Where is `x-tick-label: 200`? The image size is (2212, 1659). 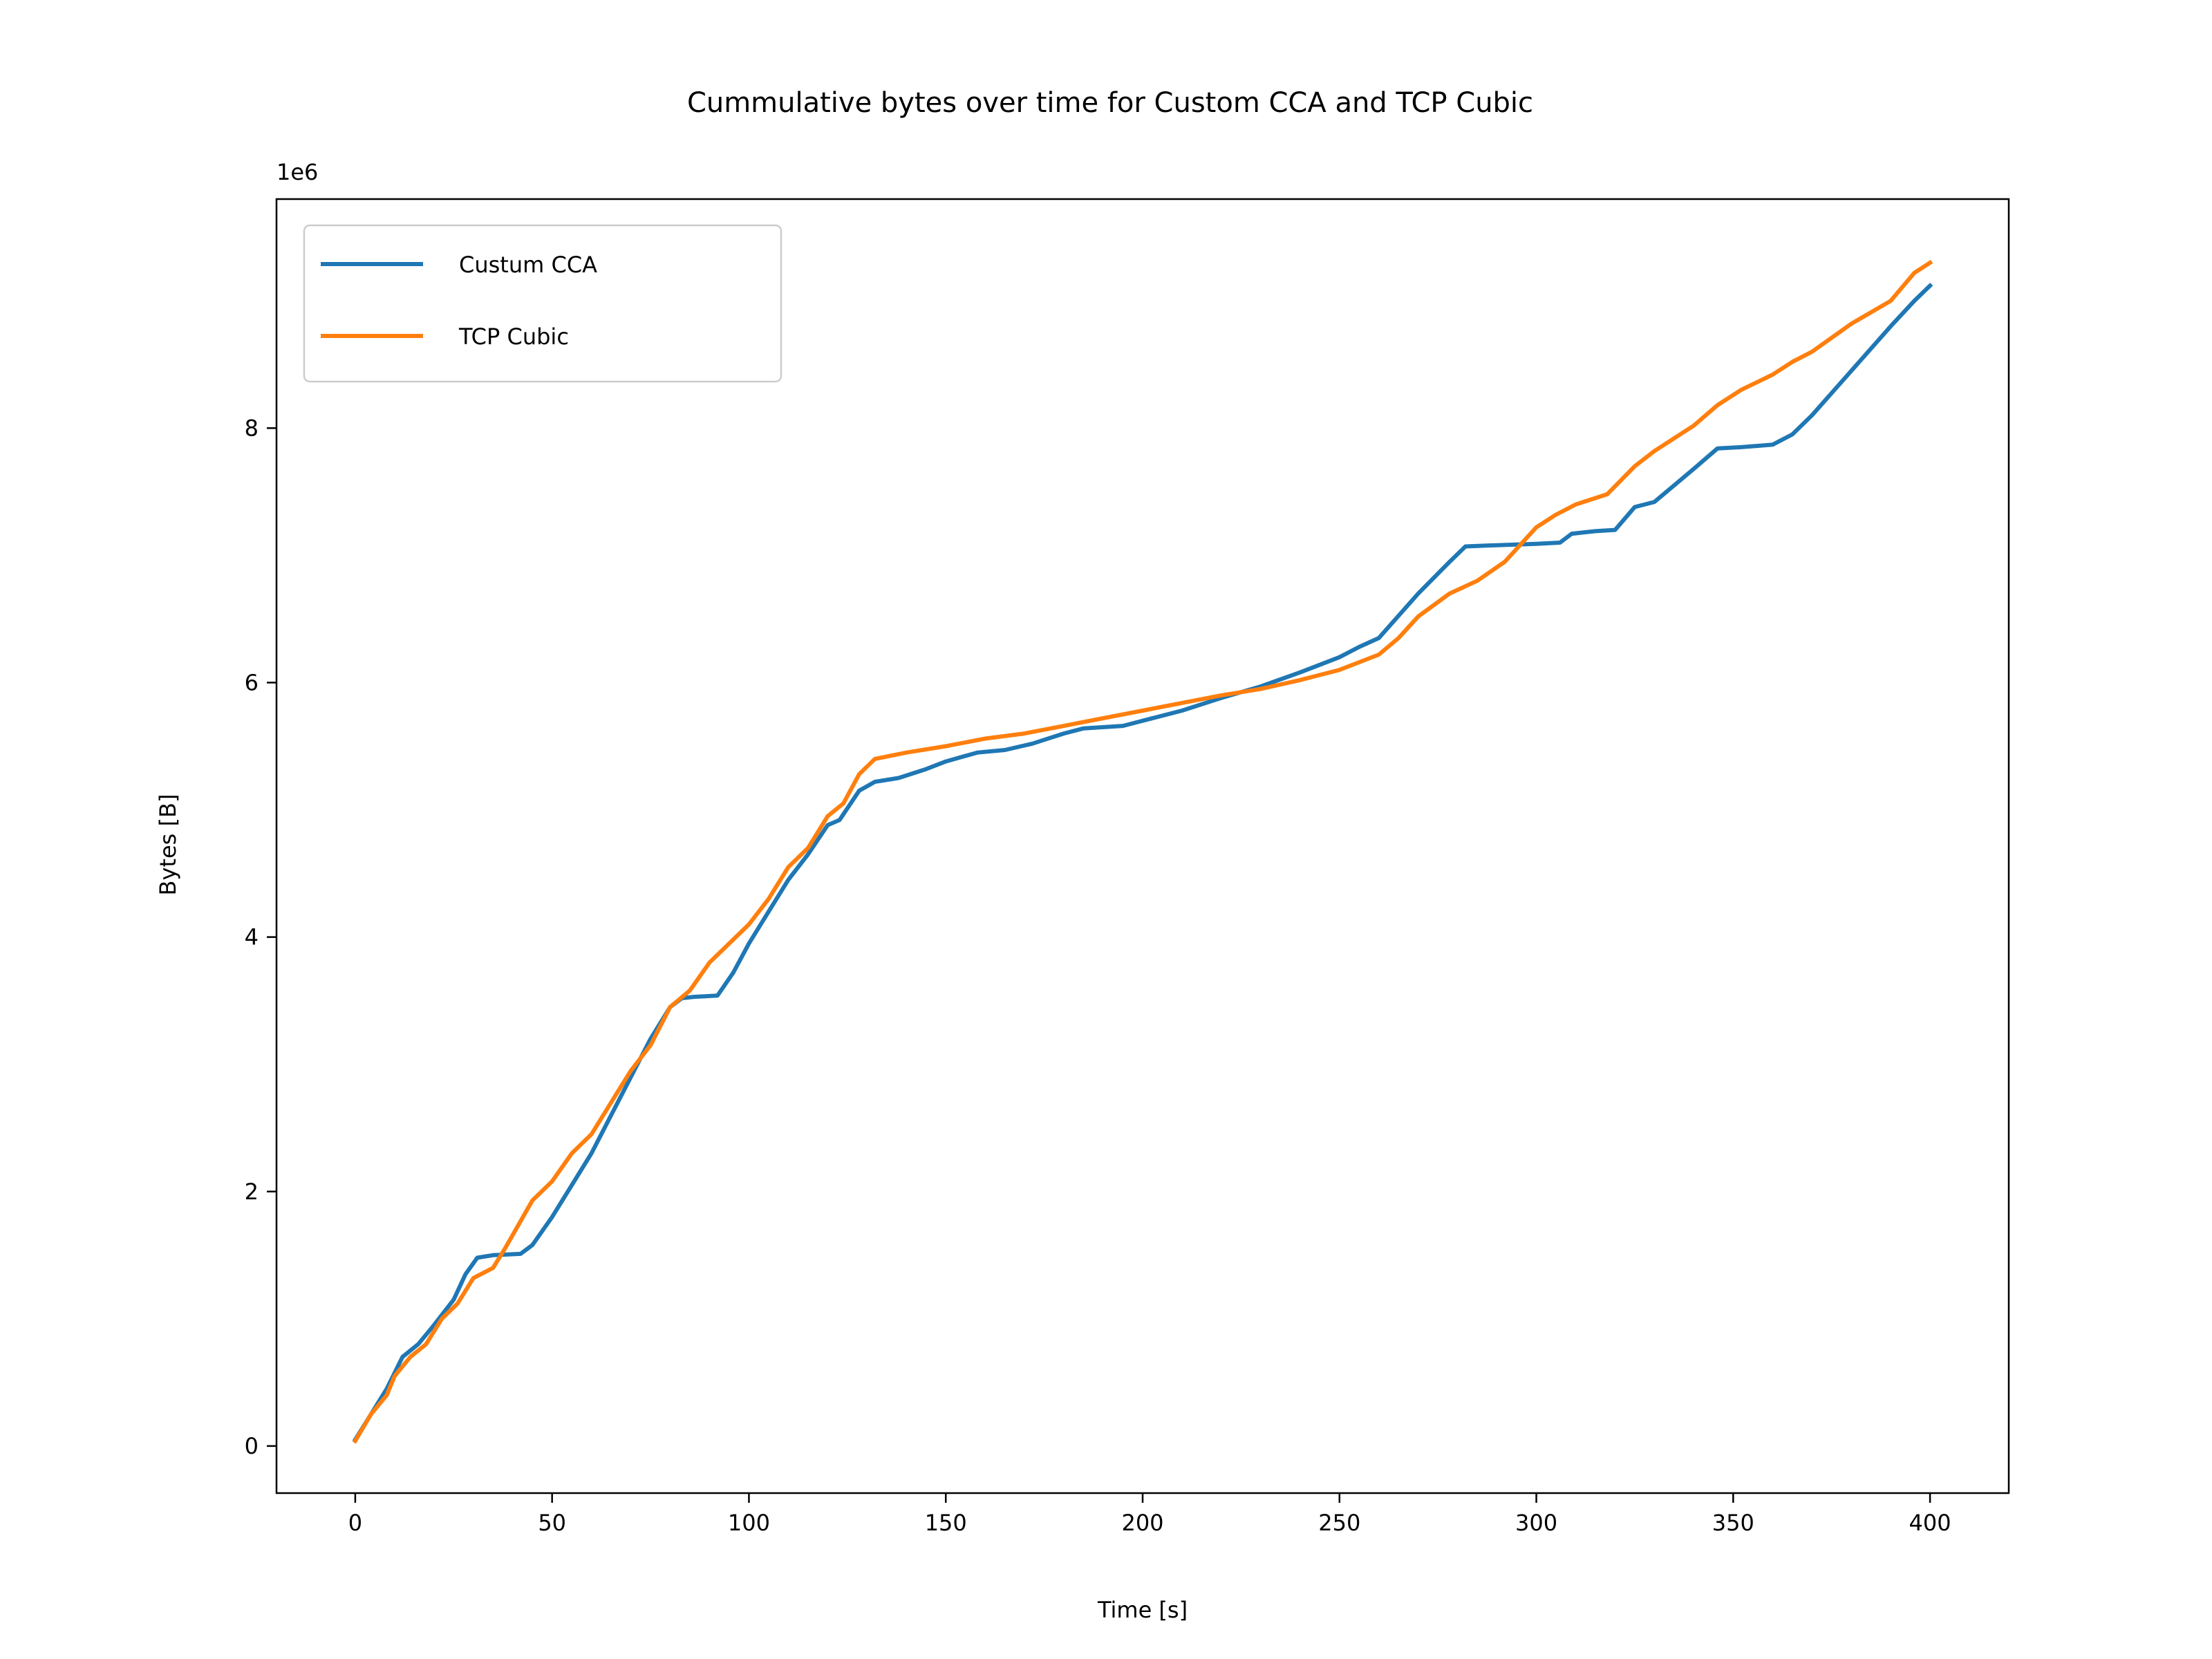
x-tick-label: 200 is located at coordinates (1142, 1523).